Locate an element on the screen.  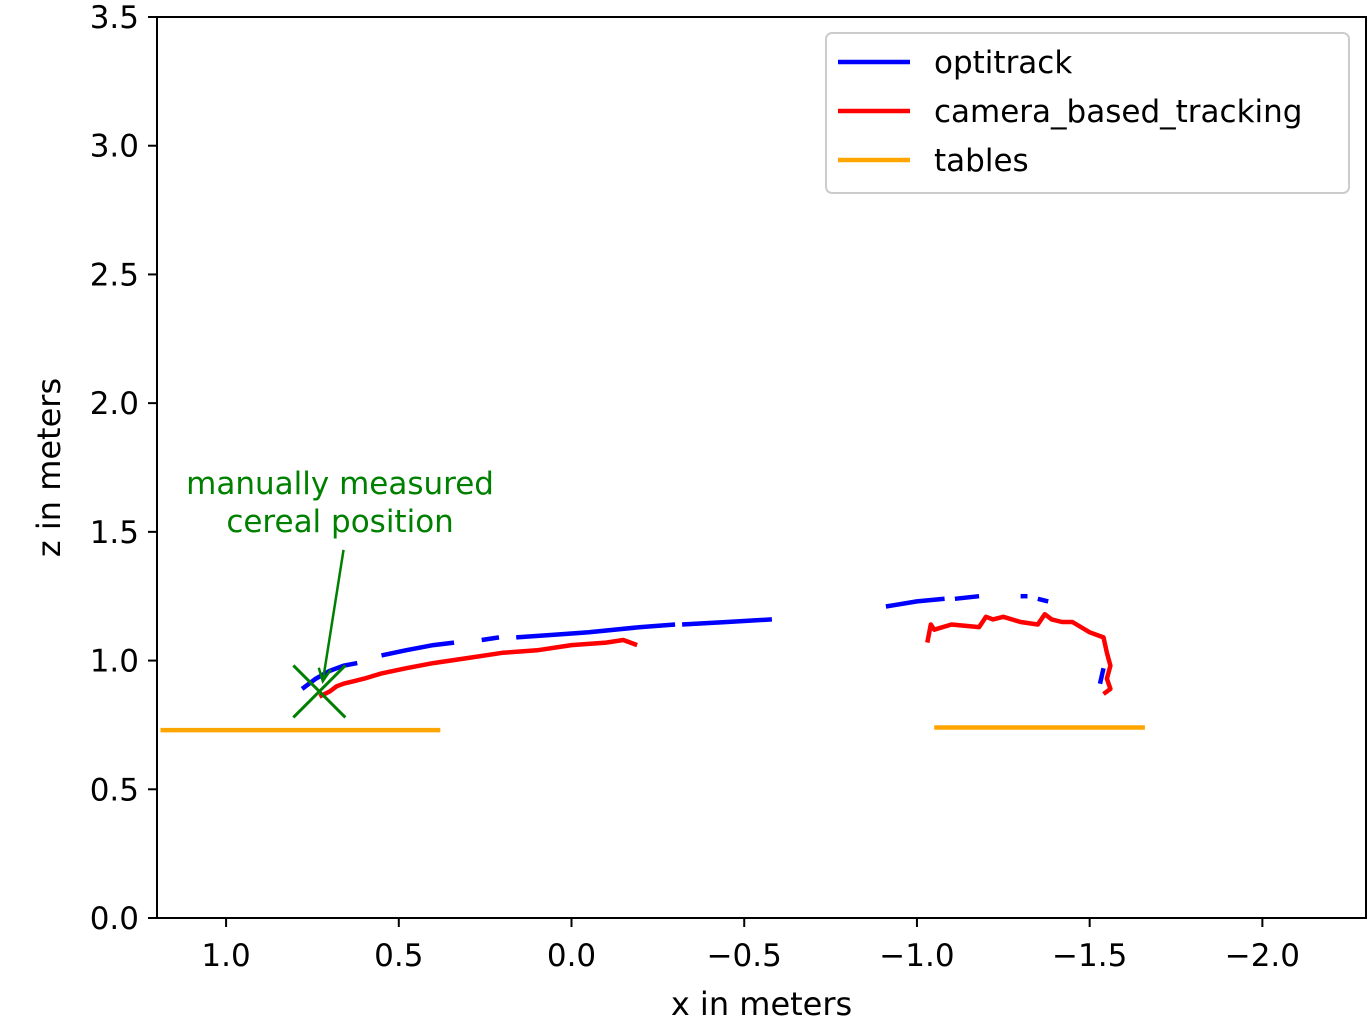
x-axis-label: x in meters is located at coordinates (761, 1004).